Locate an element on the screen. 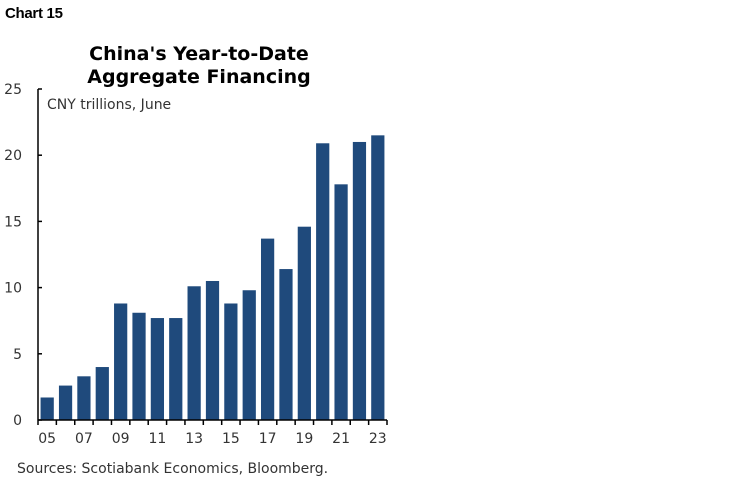  x-tick-label: 07 is located at coordinates (84, 439).